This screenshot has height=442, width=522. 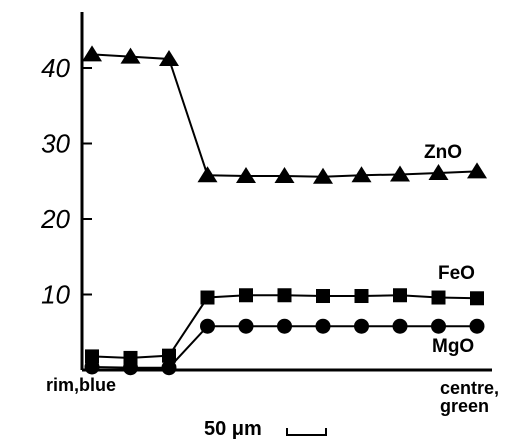 I want to click on x-start-label: rim,blue, so click(x=81, y=385).